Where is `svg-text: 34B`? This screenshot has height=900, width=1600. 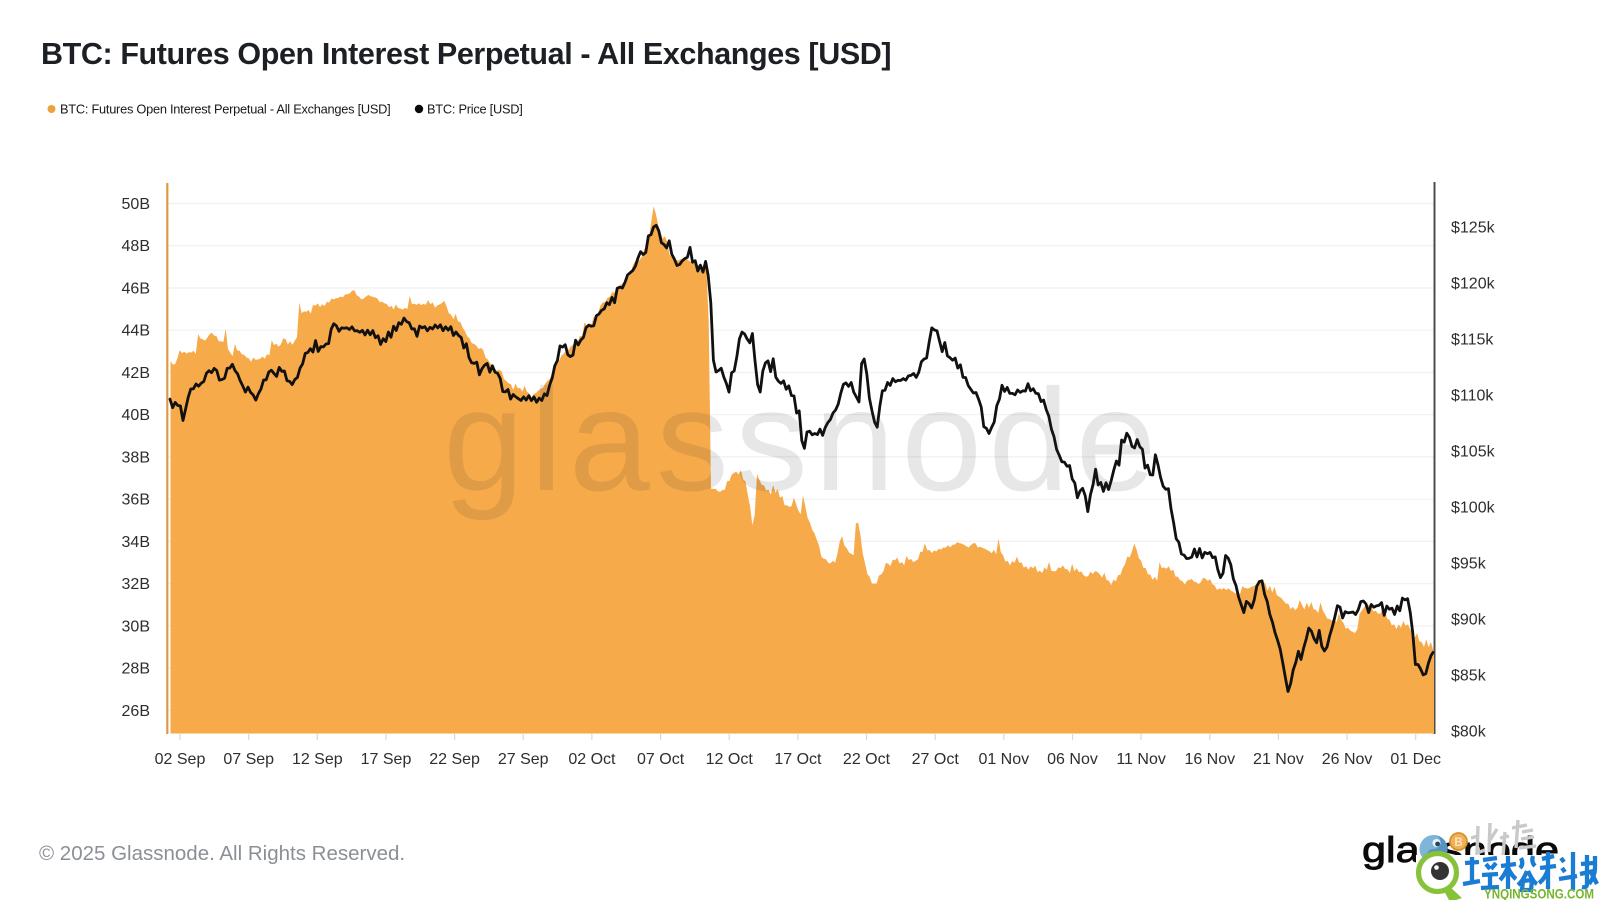
svg-text: 34B is located at coordinates (136, 542).